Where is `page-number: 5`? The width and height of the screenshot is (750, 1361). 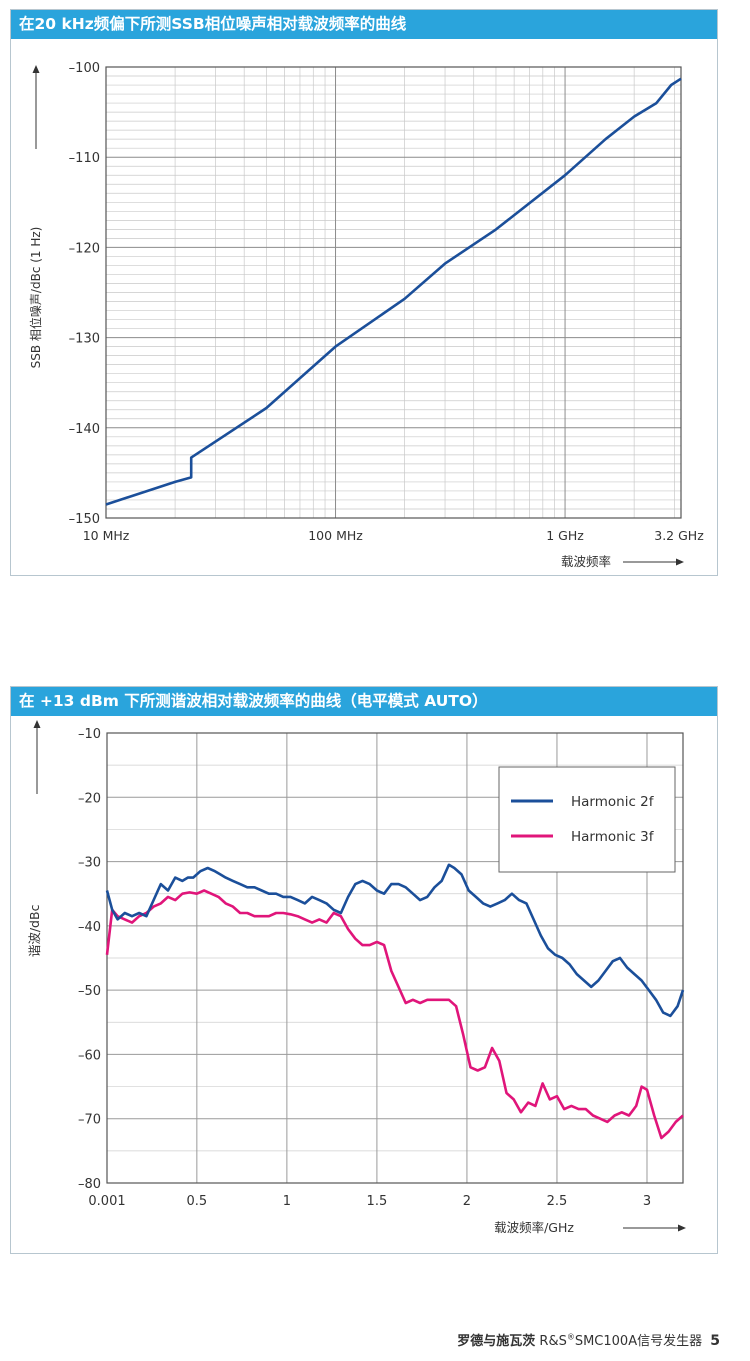
page-number: 5 is located at coordinates (715, 1341).